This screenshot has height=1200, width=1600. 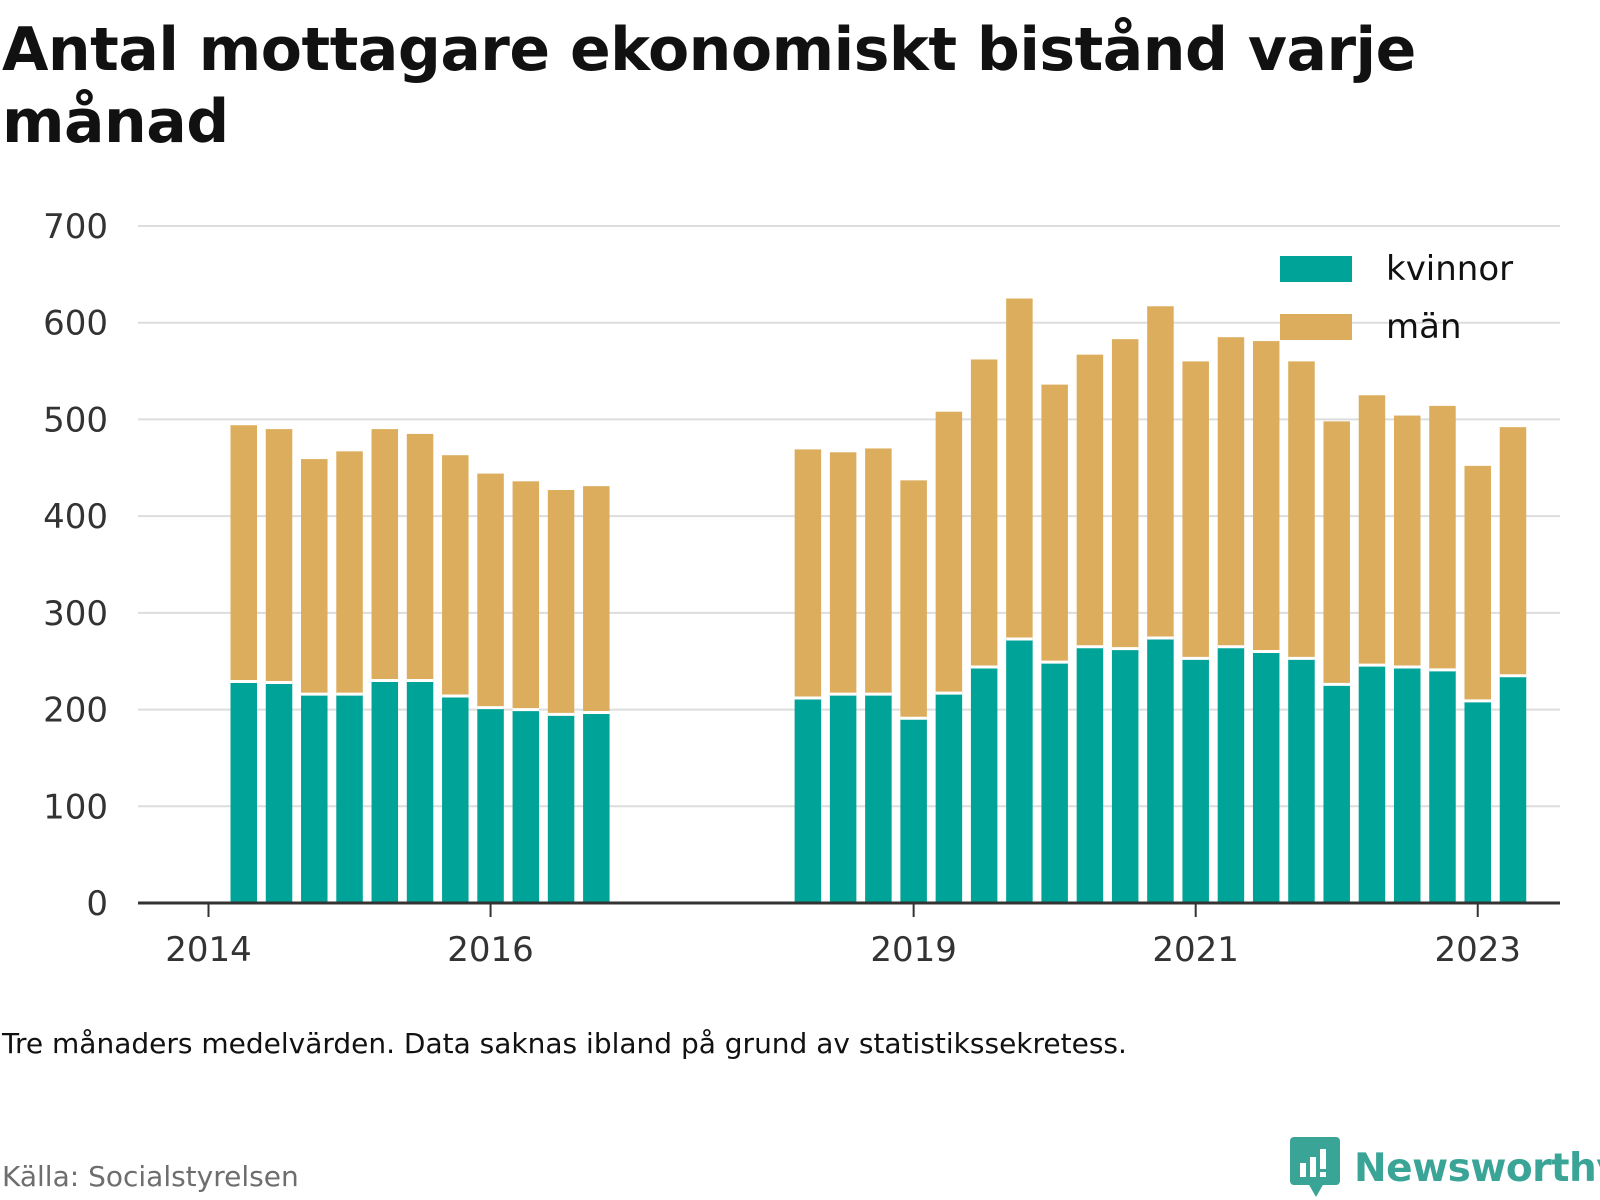 I want to click on legend-label-kvinnor: kvinnor, so click(x=1450, y=269).